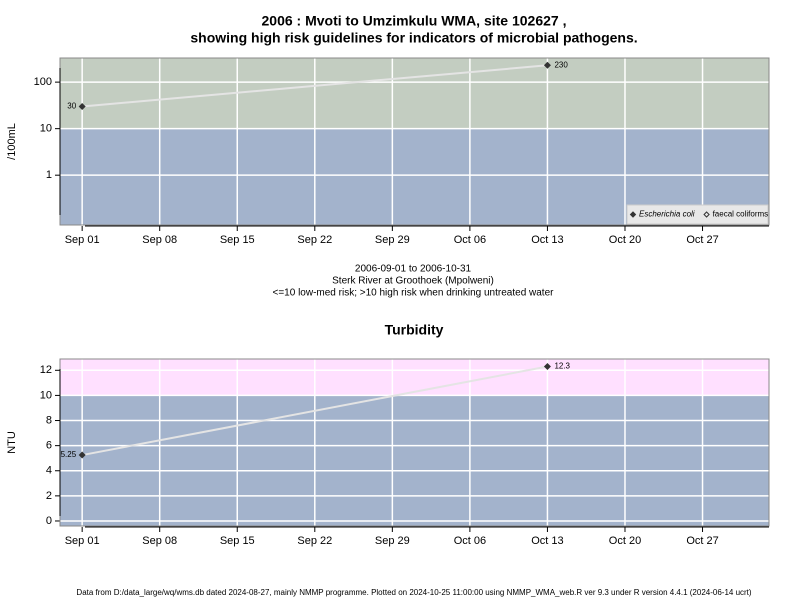 The width and height of the screenshot is (800, 600). What do you see at coordinates (71, 106) in the screenshot?
I see `data-label: 30` at bounding box center [71, 106].